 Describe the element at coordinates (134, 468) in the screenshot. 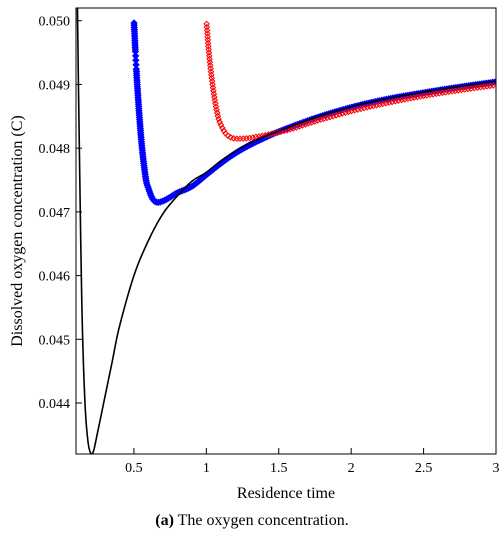

I see `x-tick-label: 0.5` at that location.